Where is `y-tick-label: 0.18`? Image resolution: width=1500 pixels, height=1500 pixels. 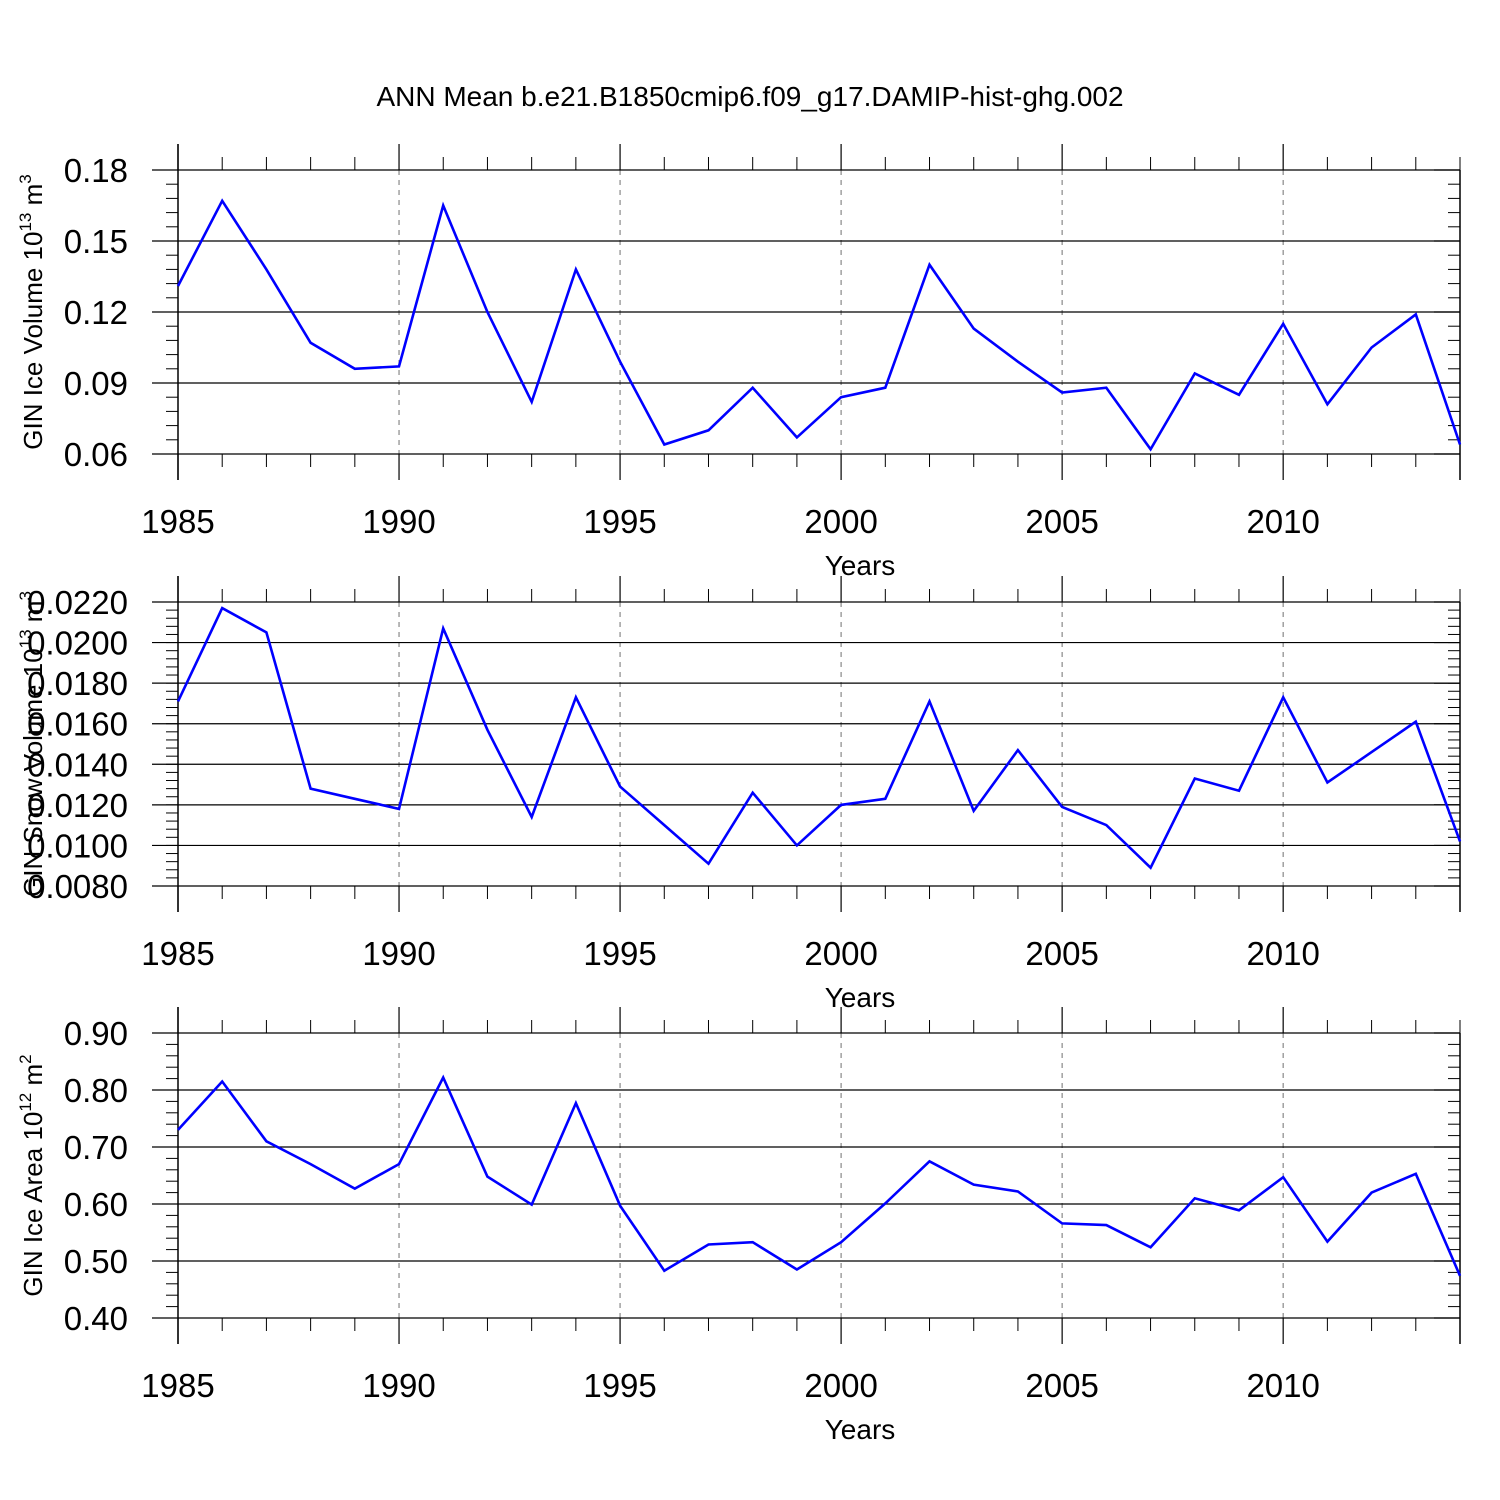 y-tick-label: 0.18 is located at coordinates (96, 170).